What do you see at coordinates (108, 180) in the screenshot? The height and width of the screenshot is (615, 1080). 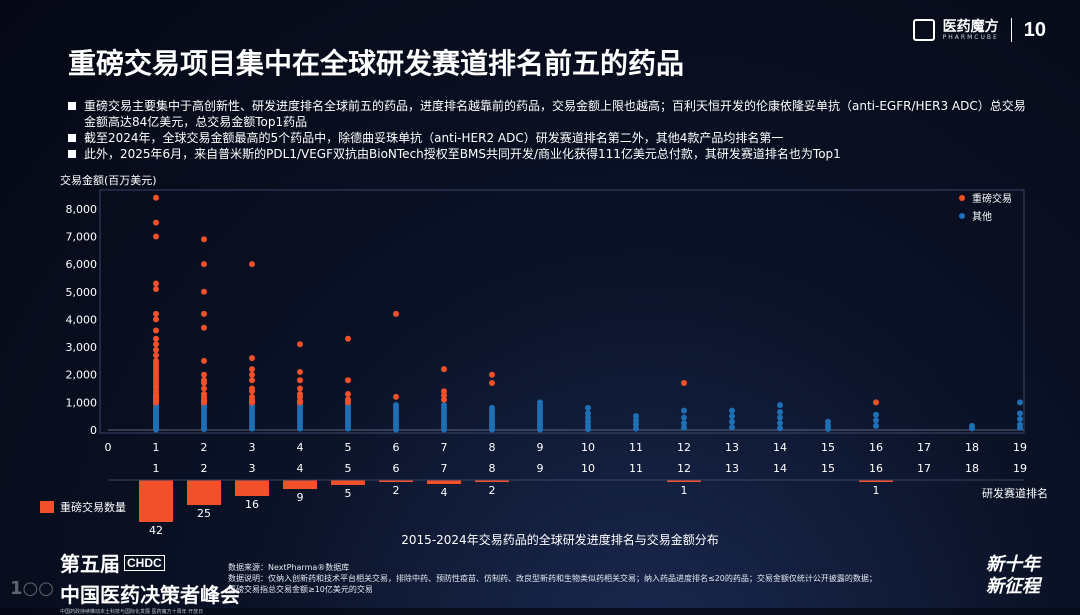 I see `y-axis-label: 交易金额(百万美元)` at bounding box center [108, 180].